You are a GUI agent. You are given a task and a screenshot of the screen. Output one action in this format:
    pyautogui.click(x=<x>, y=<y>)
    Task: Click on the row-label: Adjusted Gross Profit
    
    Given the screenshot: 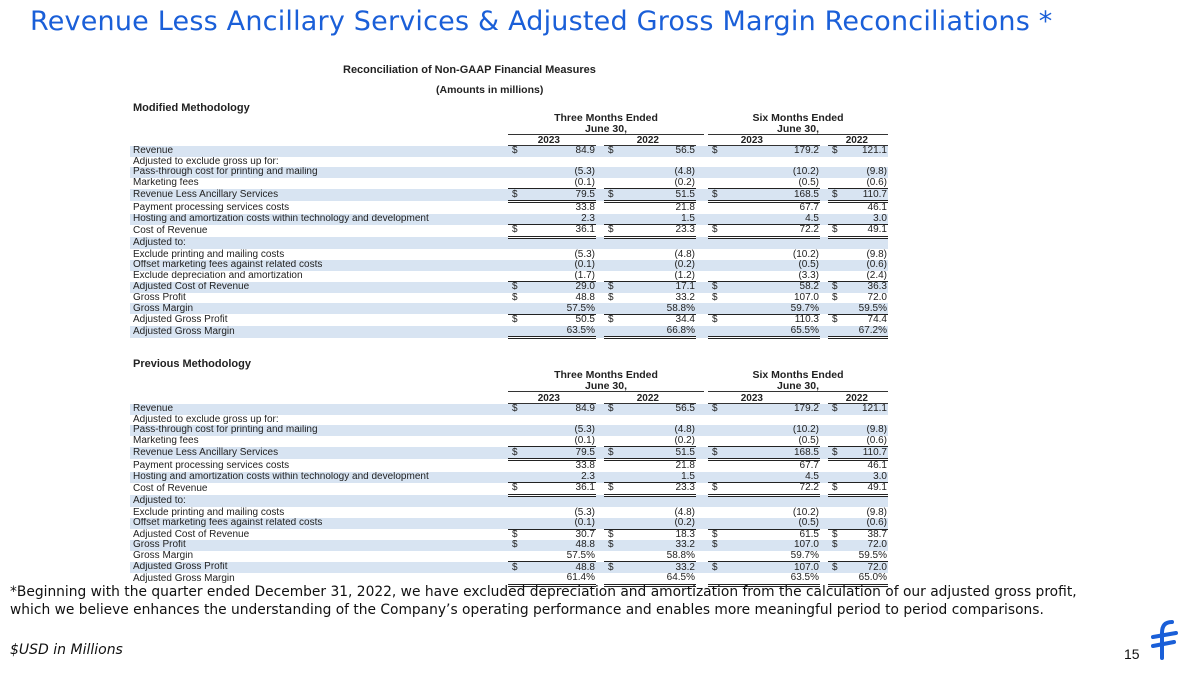 What is the action you would take?
    pyautogui.click(x=180, y=319)
    